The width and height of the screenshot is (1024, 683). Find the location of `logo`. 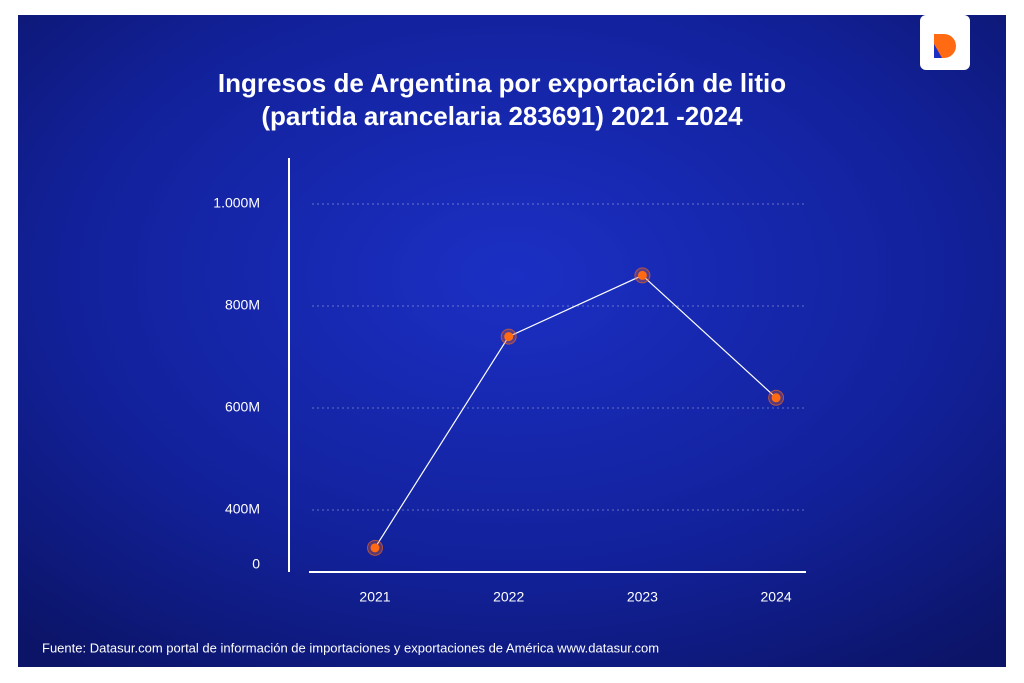

logo is located at coordinates (945, 42).